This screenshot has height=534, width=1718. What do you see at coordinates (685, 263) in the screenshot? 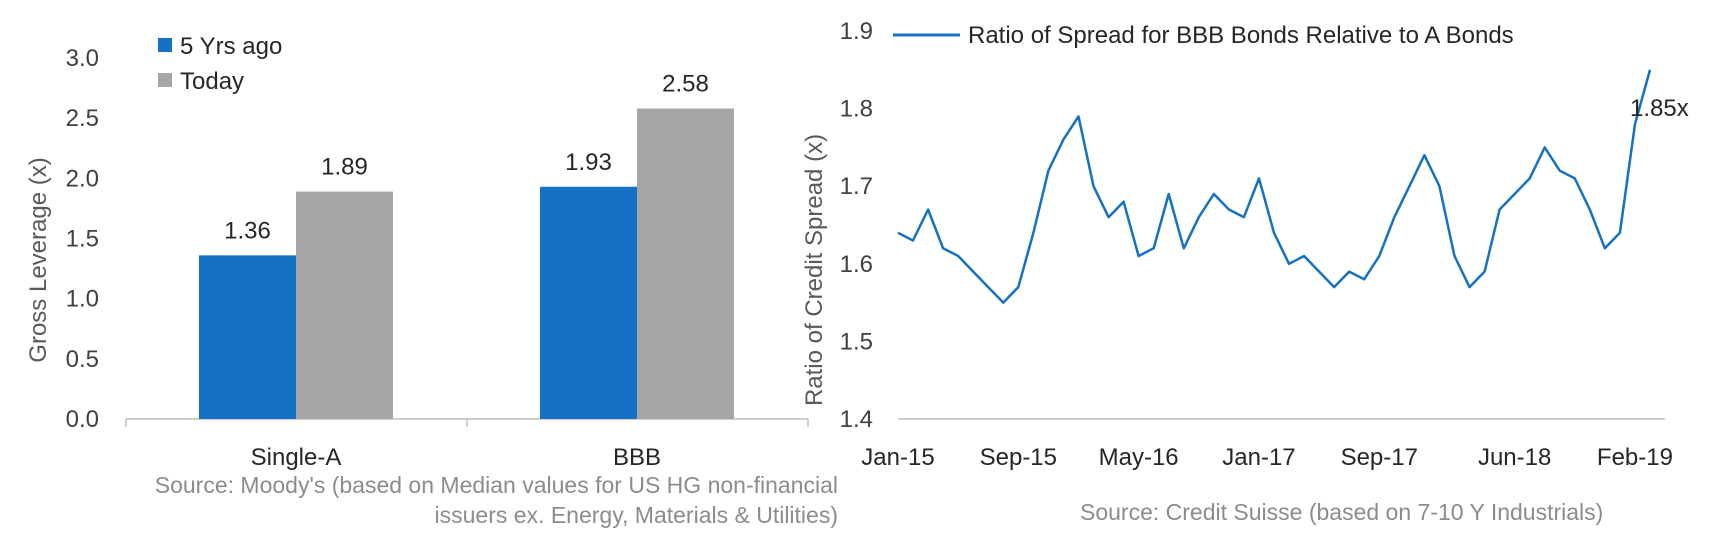
I see `bar-today-bbb` at bounding box center [685, 263].